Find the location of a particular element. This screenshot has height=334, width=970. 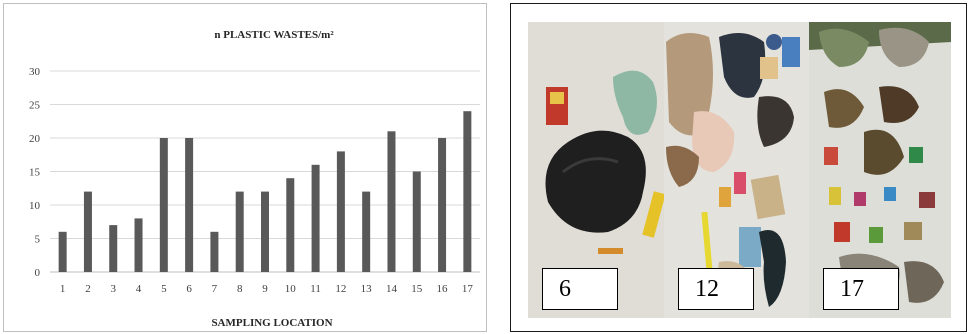

x-tick-label: 2 is located at coordinates (88, 289).